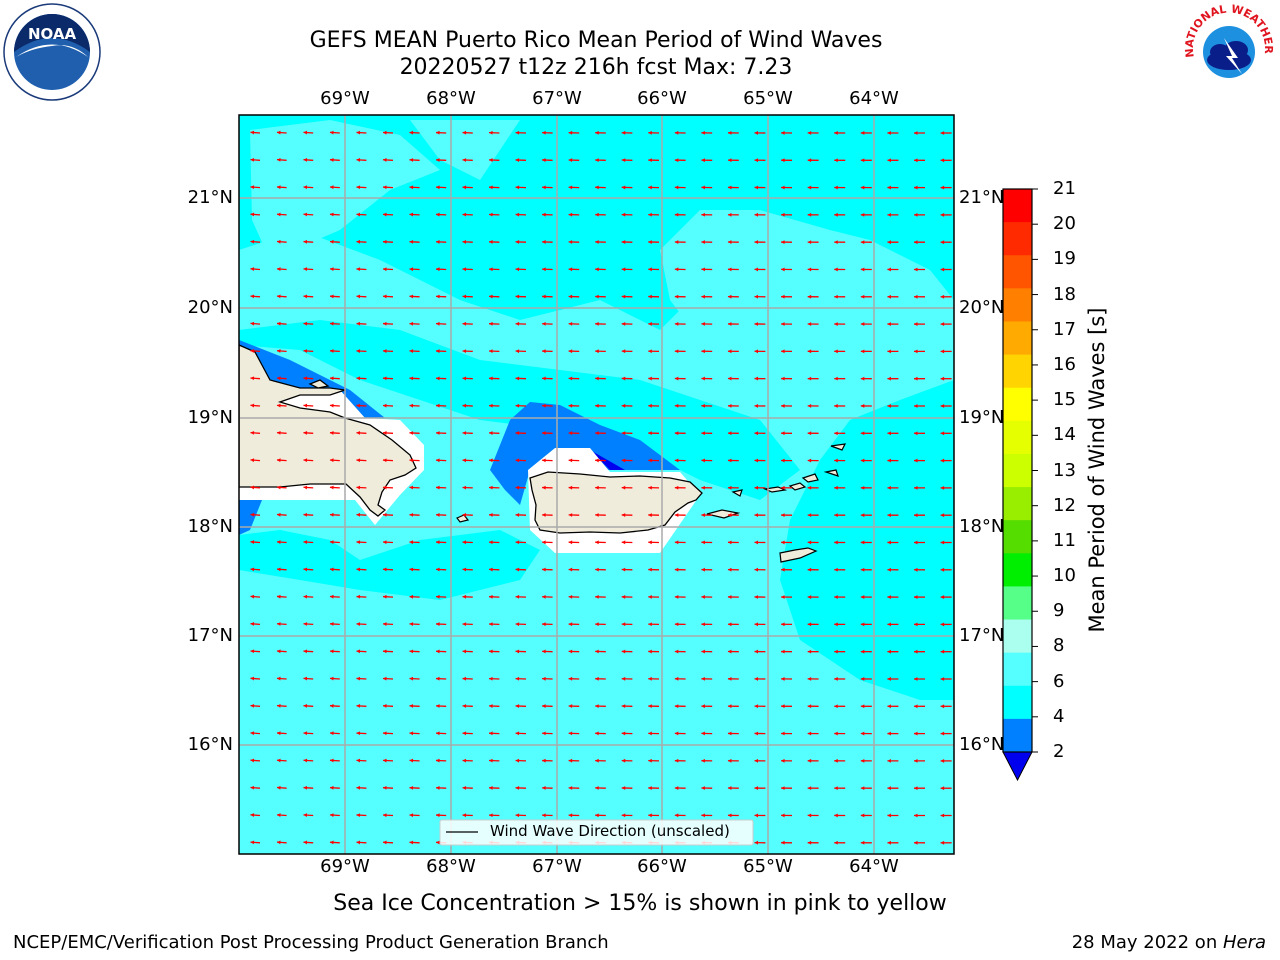  What do you see at coordinates (1064, 329) in the screenshot?
I see `colorbar-tick-label: 17` at bounding box center [1064, 329].